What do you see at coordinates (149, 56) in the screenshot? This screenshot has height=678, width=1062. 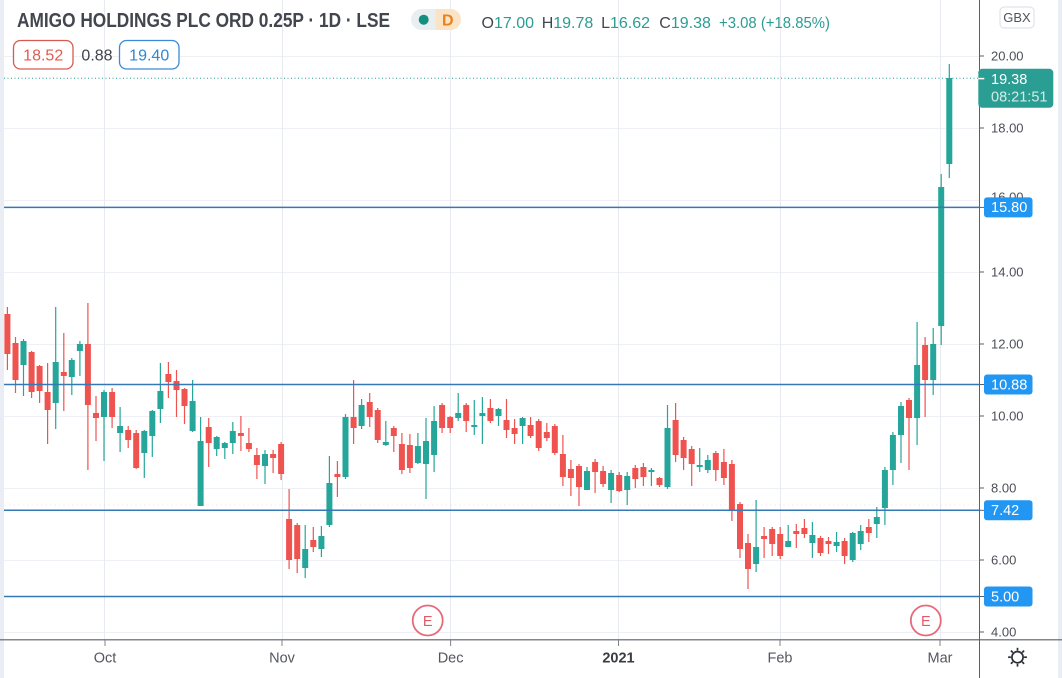 I see `svg-text: 19.40` at bounding box center [149, 56].